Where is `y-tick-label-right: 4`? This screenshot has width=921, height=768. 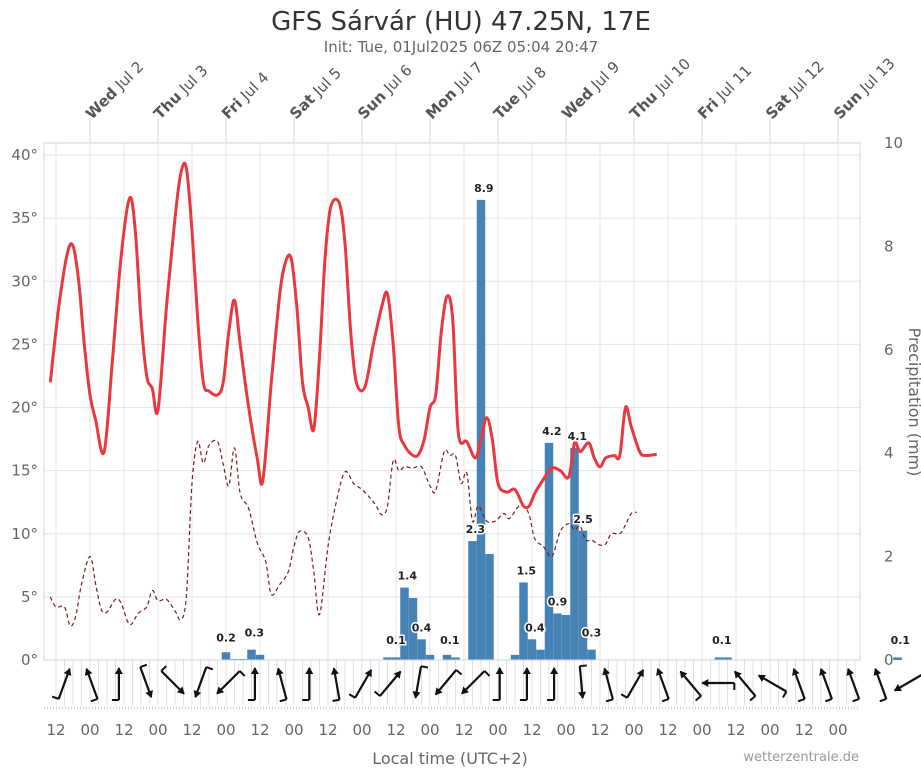 y-tick-label-right: 4 is located at coordinates (889, 453).